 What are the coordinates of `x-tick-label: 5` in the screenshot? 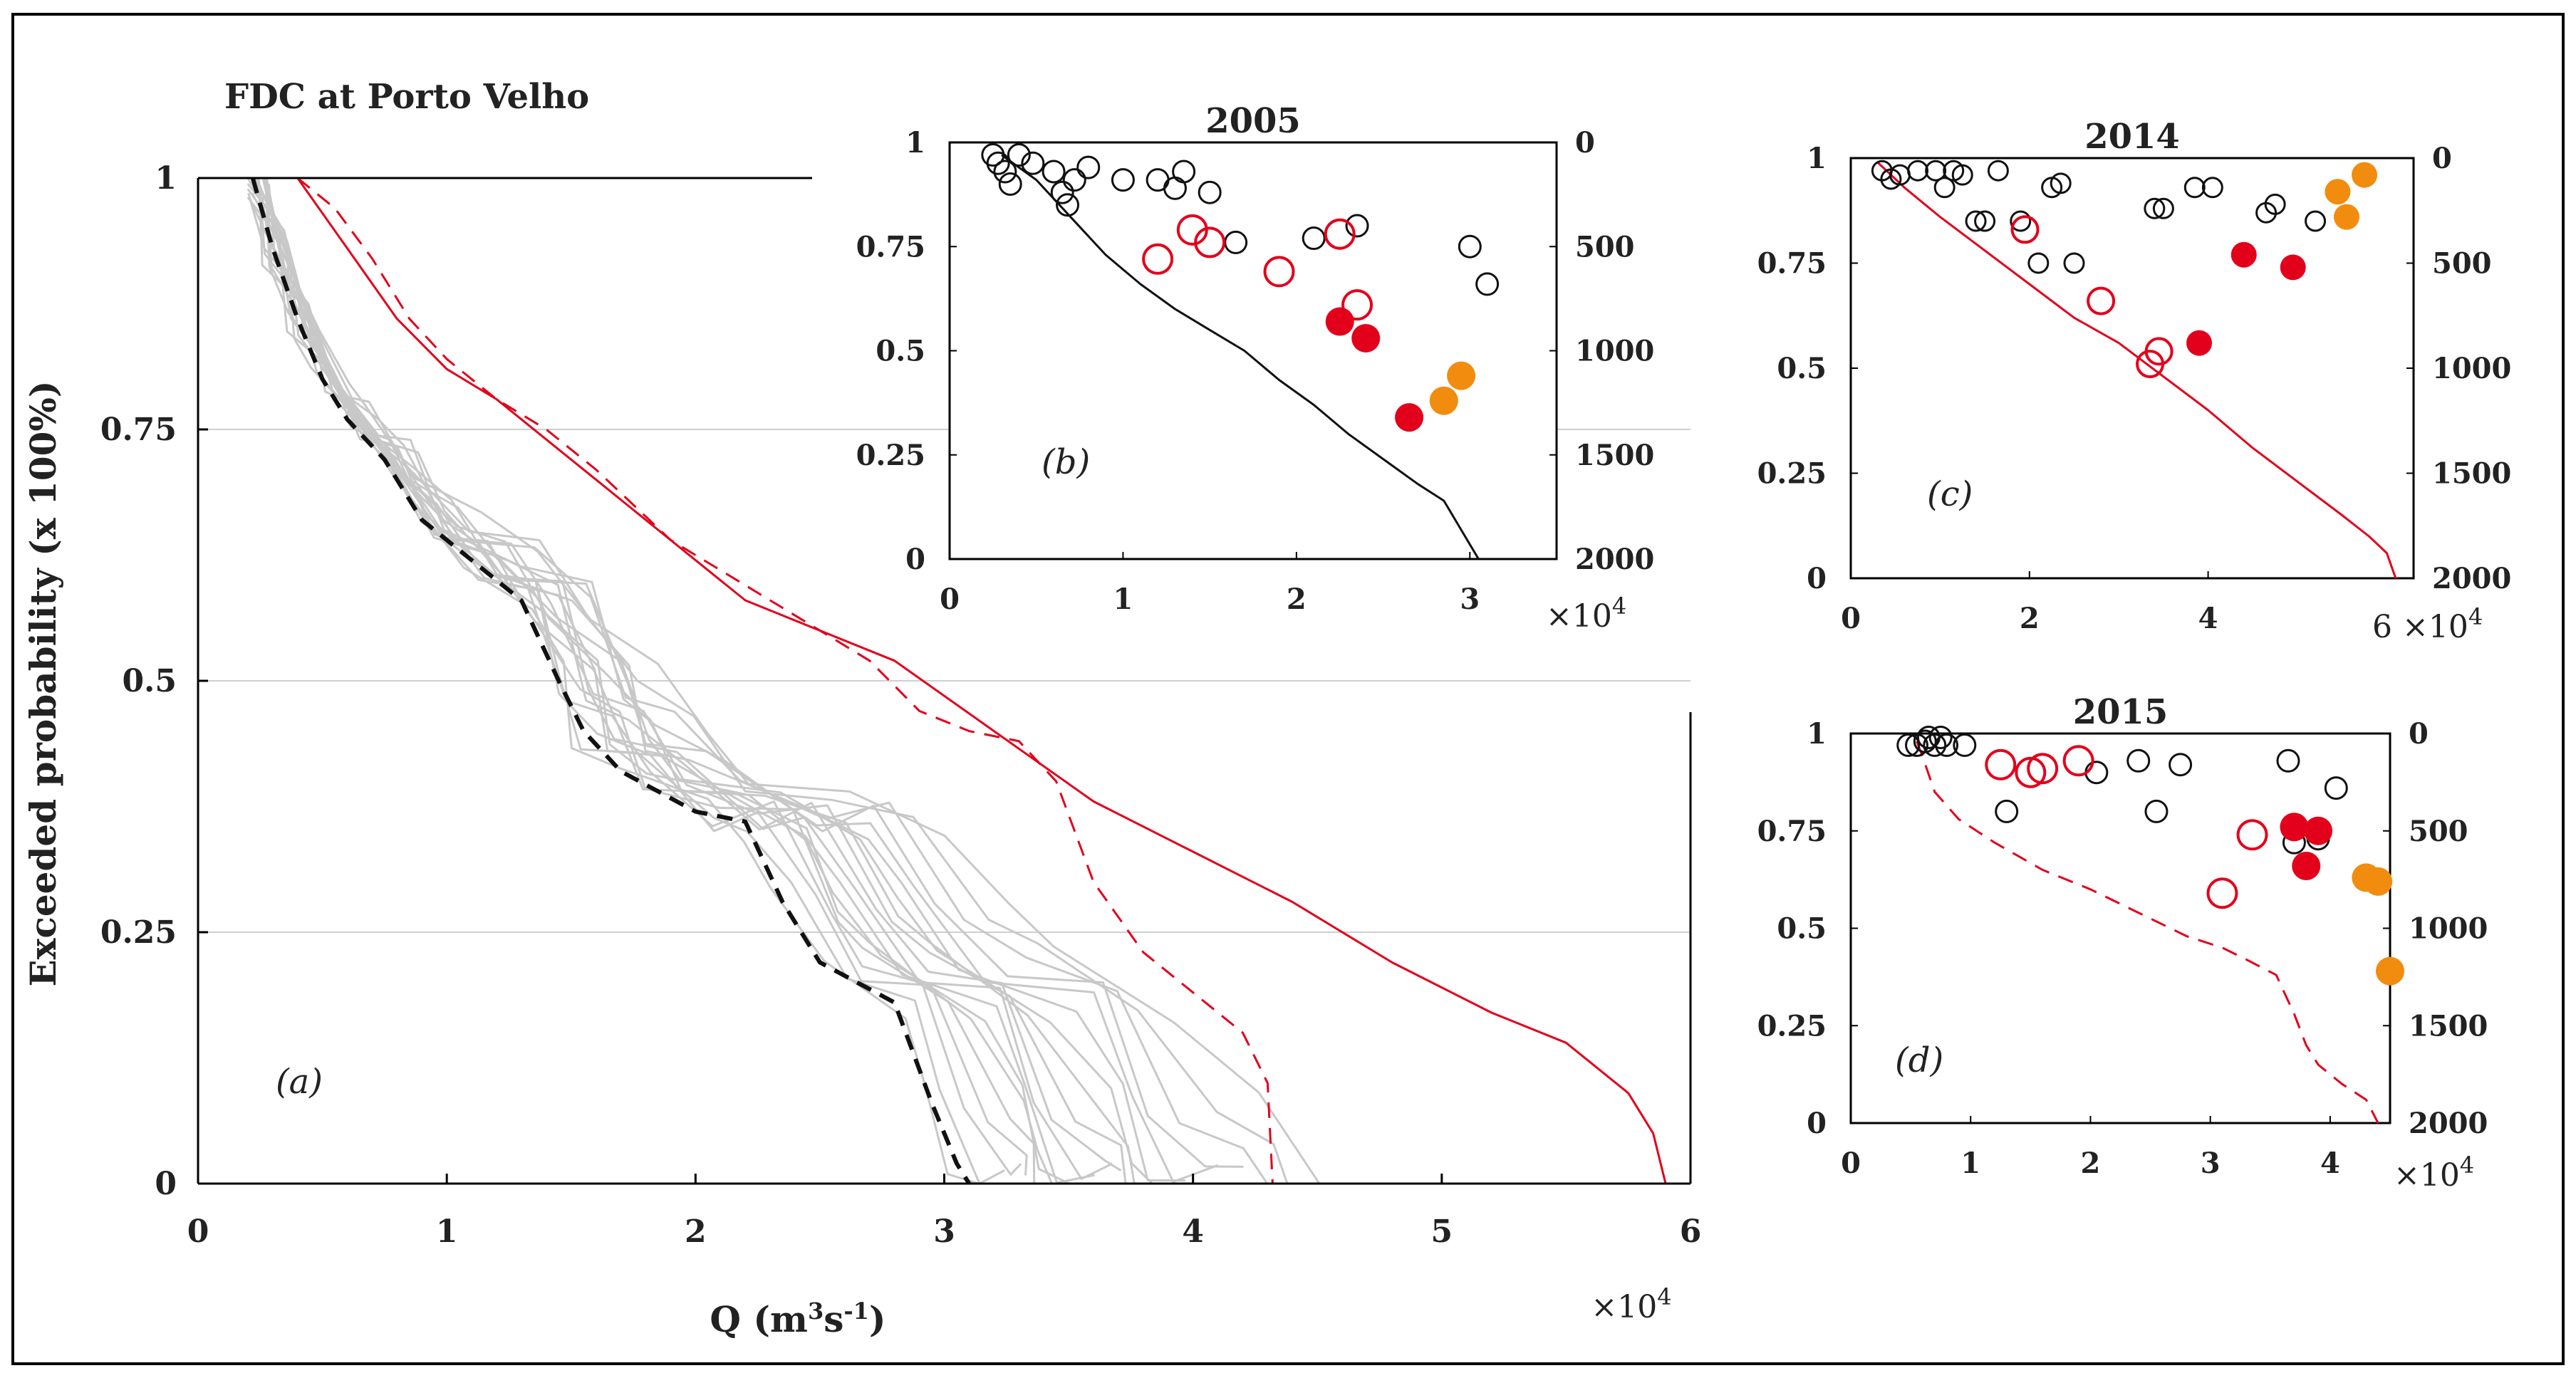 It's located at (1442, 1231).